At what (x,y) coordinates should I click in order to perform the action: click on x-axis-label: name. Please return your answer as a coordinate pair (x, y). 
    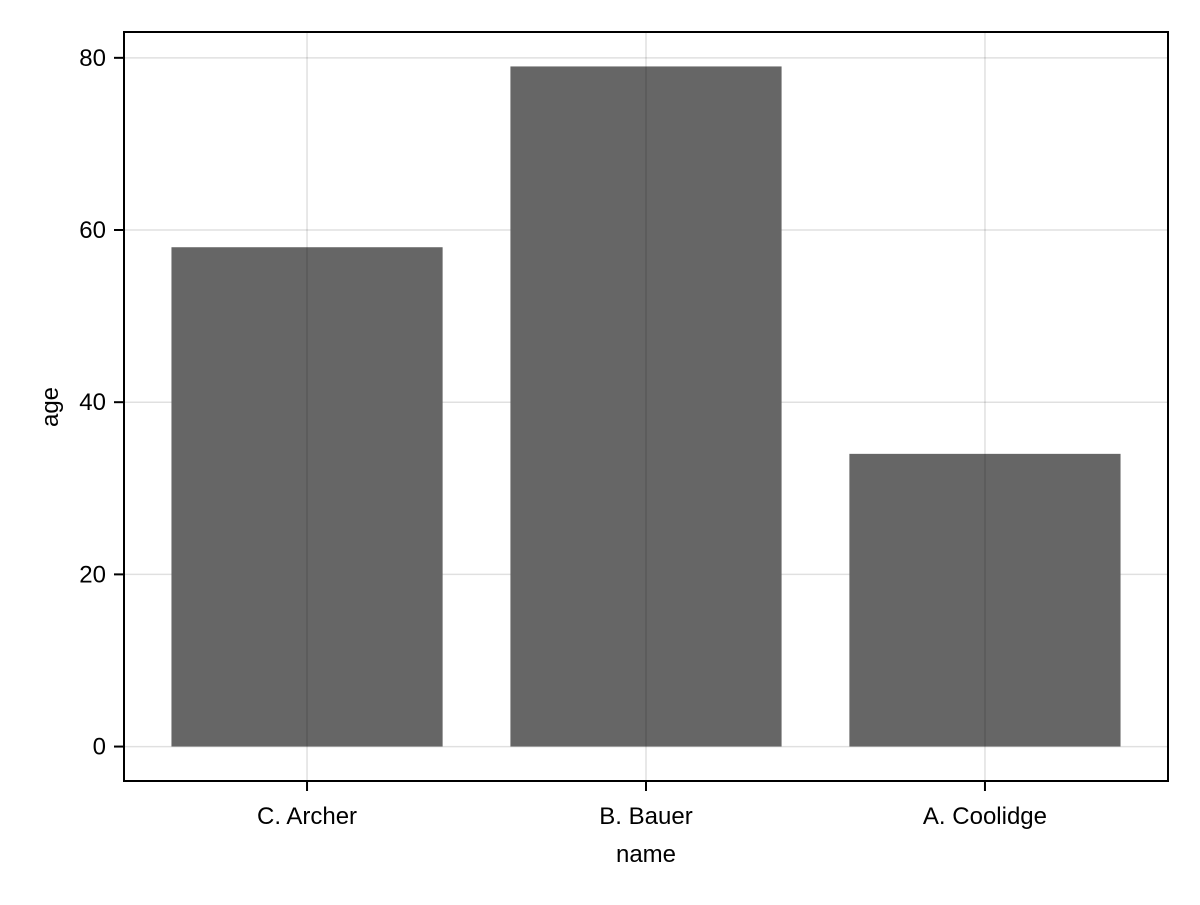
    Looking at the image, I should click on (646, 854).